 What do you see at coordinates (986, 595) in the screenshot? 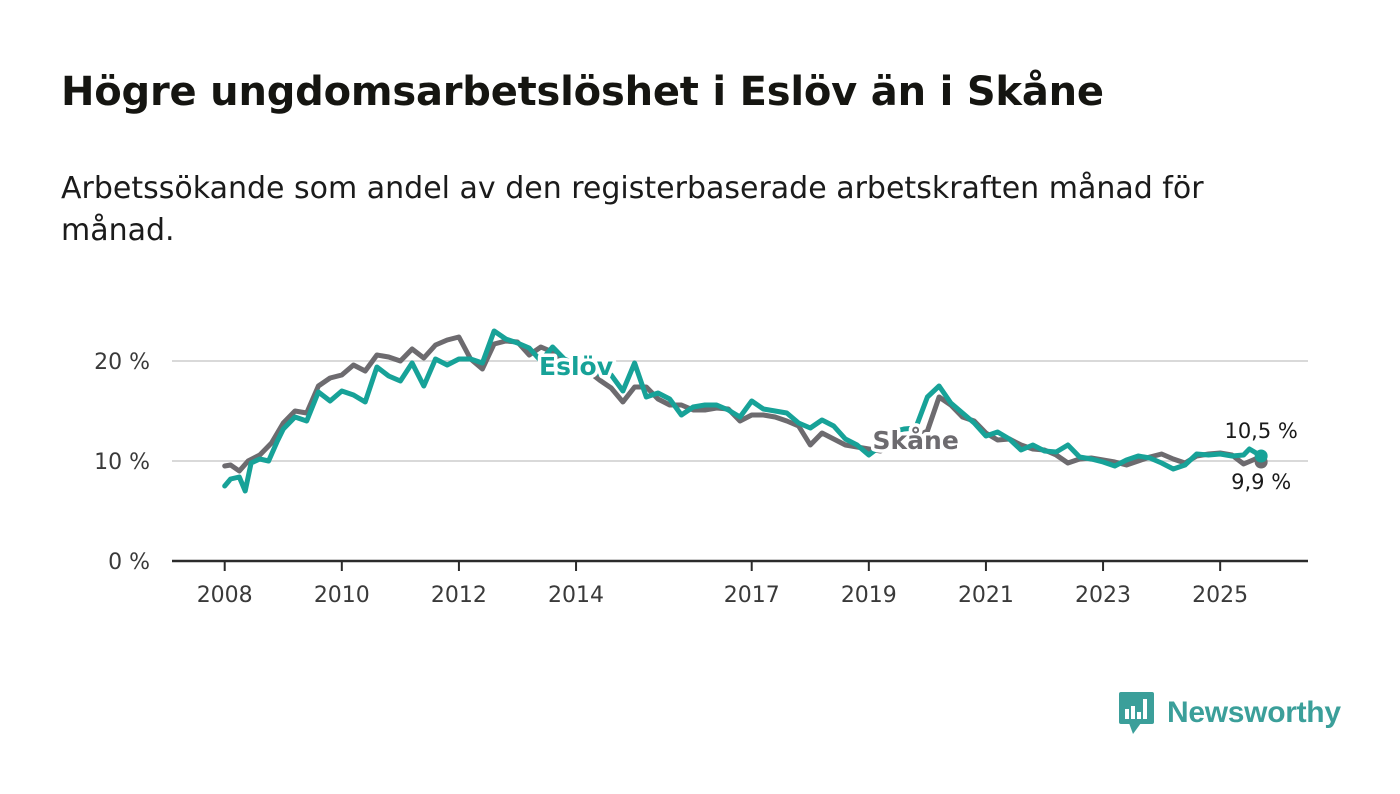
I see `x-tick-label: 2021` at bounding box center [986, 595].